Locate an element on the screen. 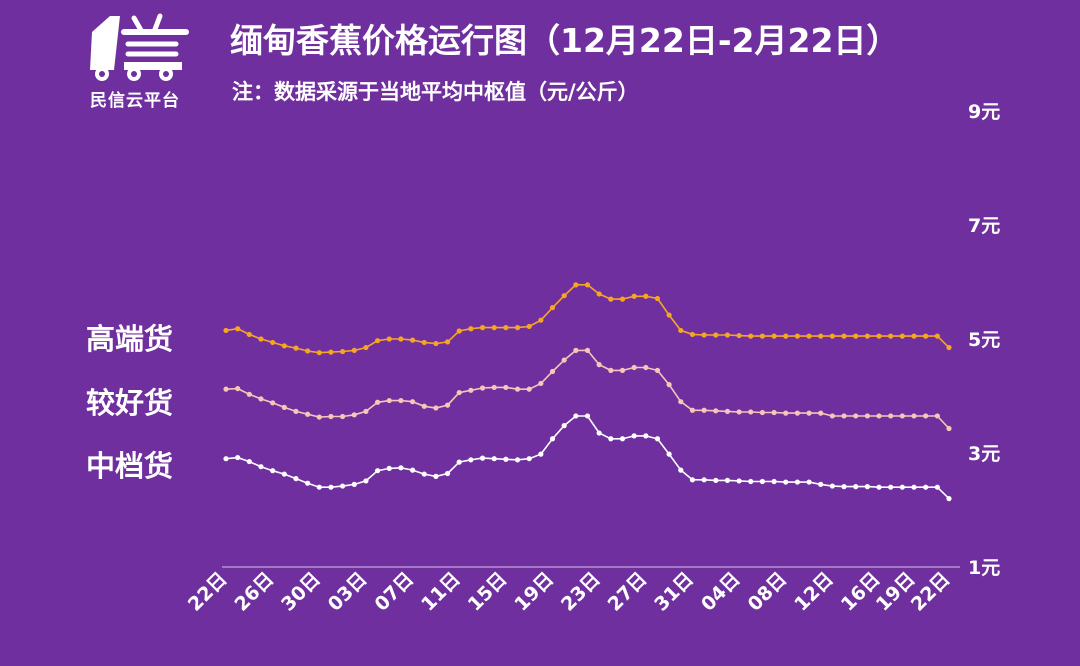  x-tick-label: 15日 is located at coordinates (488, 592).